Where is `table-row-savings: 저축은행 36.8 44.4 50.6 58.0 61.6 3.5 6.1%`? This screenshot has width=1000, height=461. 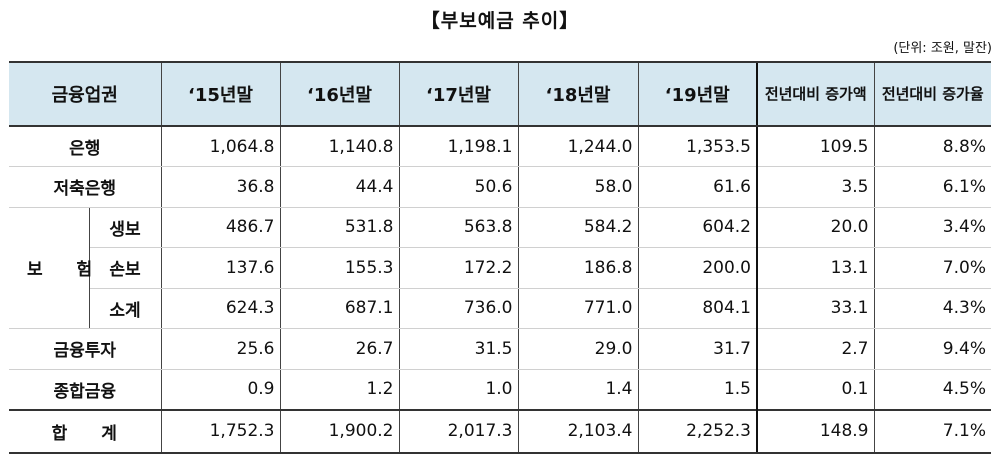
table-row-savings: 저축은행 36.8 44.4 50.6 58.0 61.6 3.5 6.1% is located at coordinates (500, 187).